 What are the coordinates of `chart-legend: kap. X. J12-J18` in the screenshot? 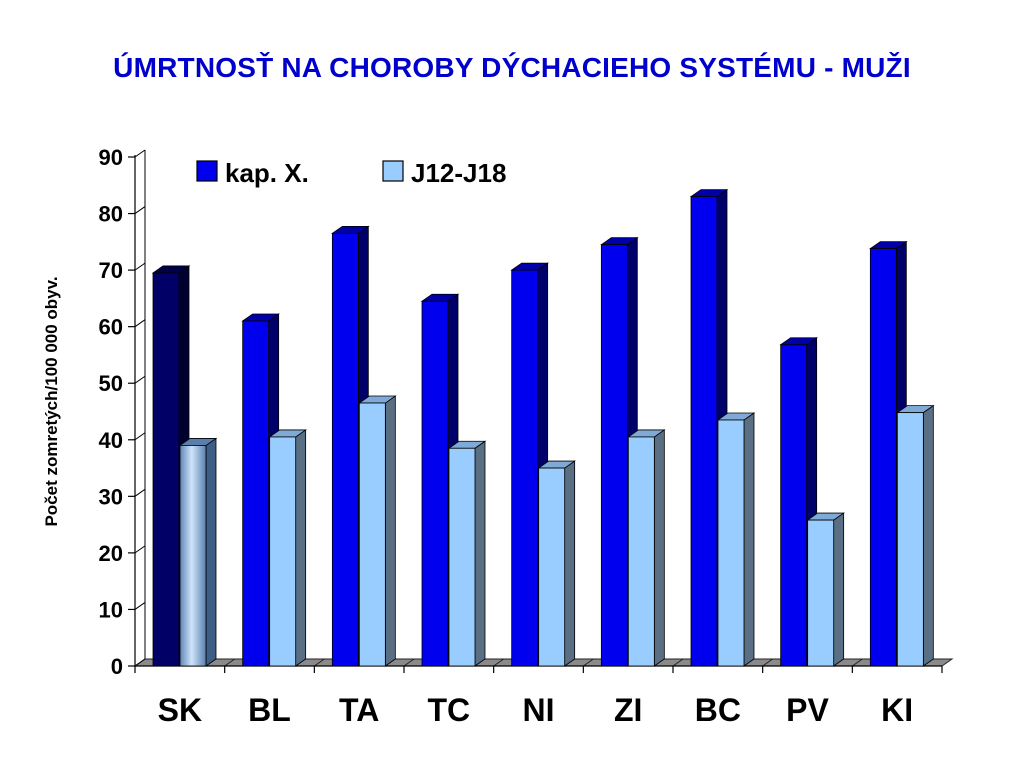 It's located at (351, 173).